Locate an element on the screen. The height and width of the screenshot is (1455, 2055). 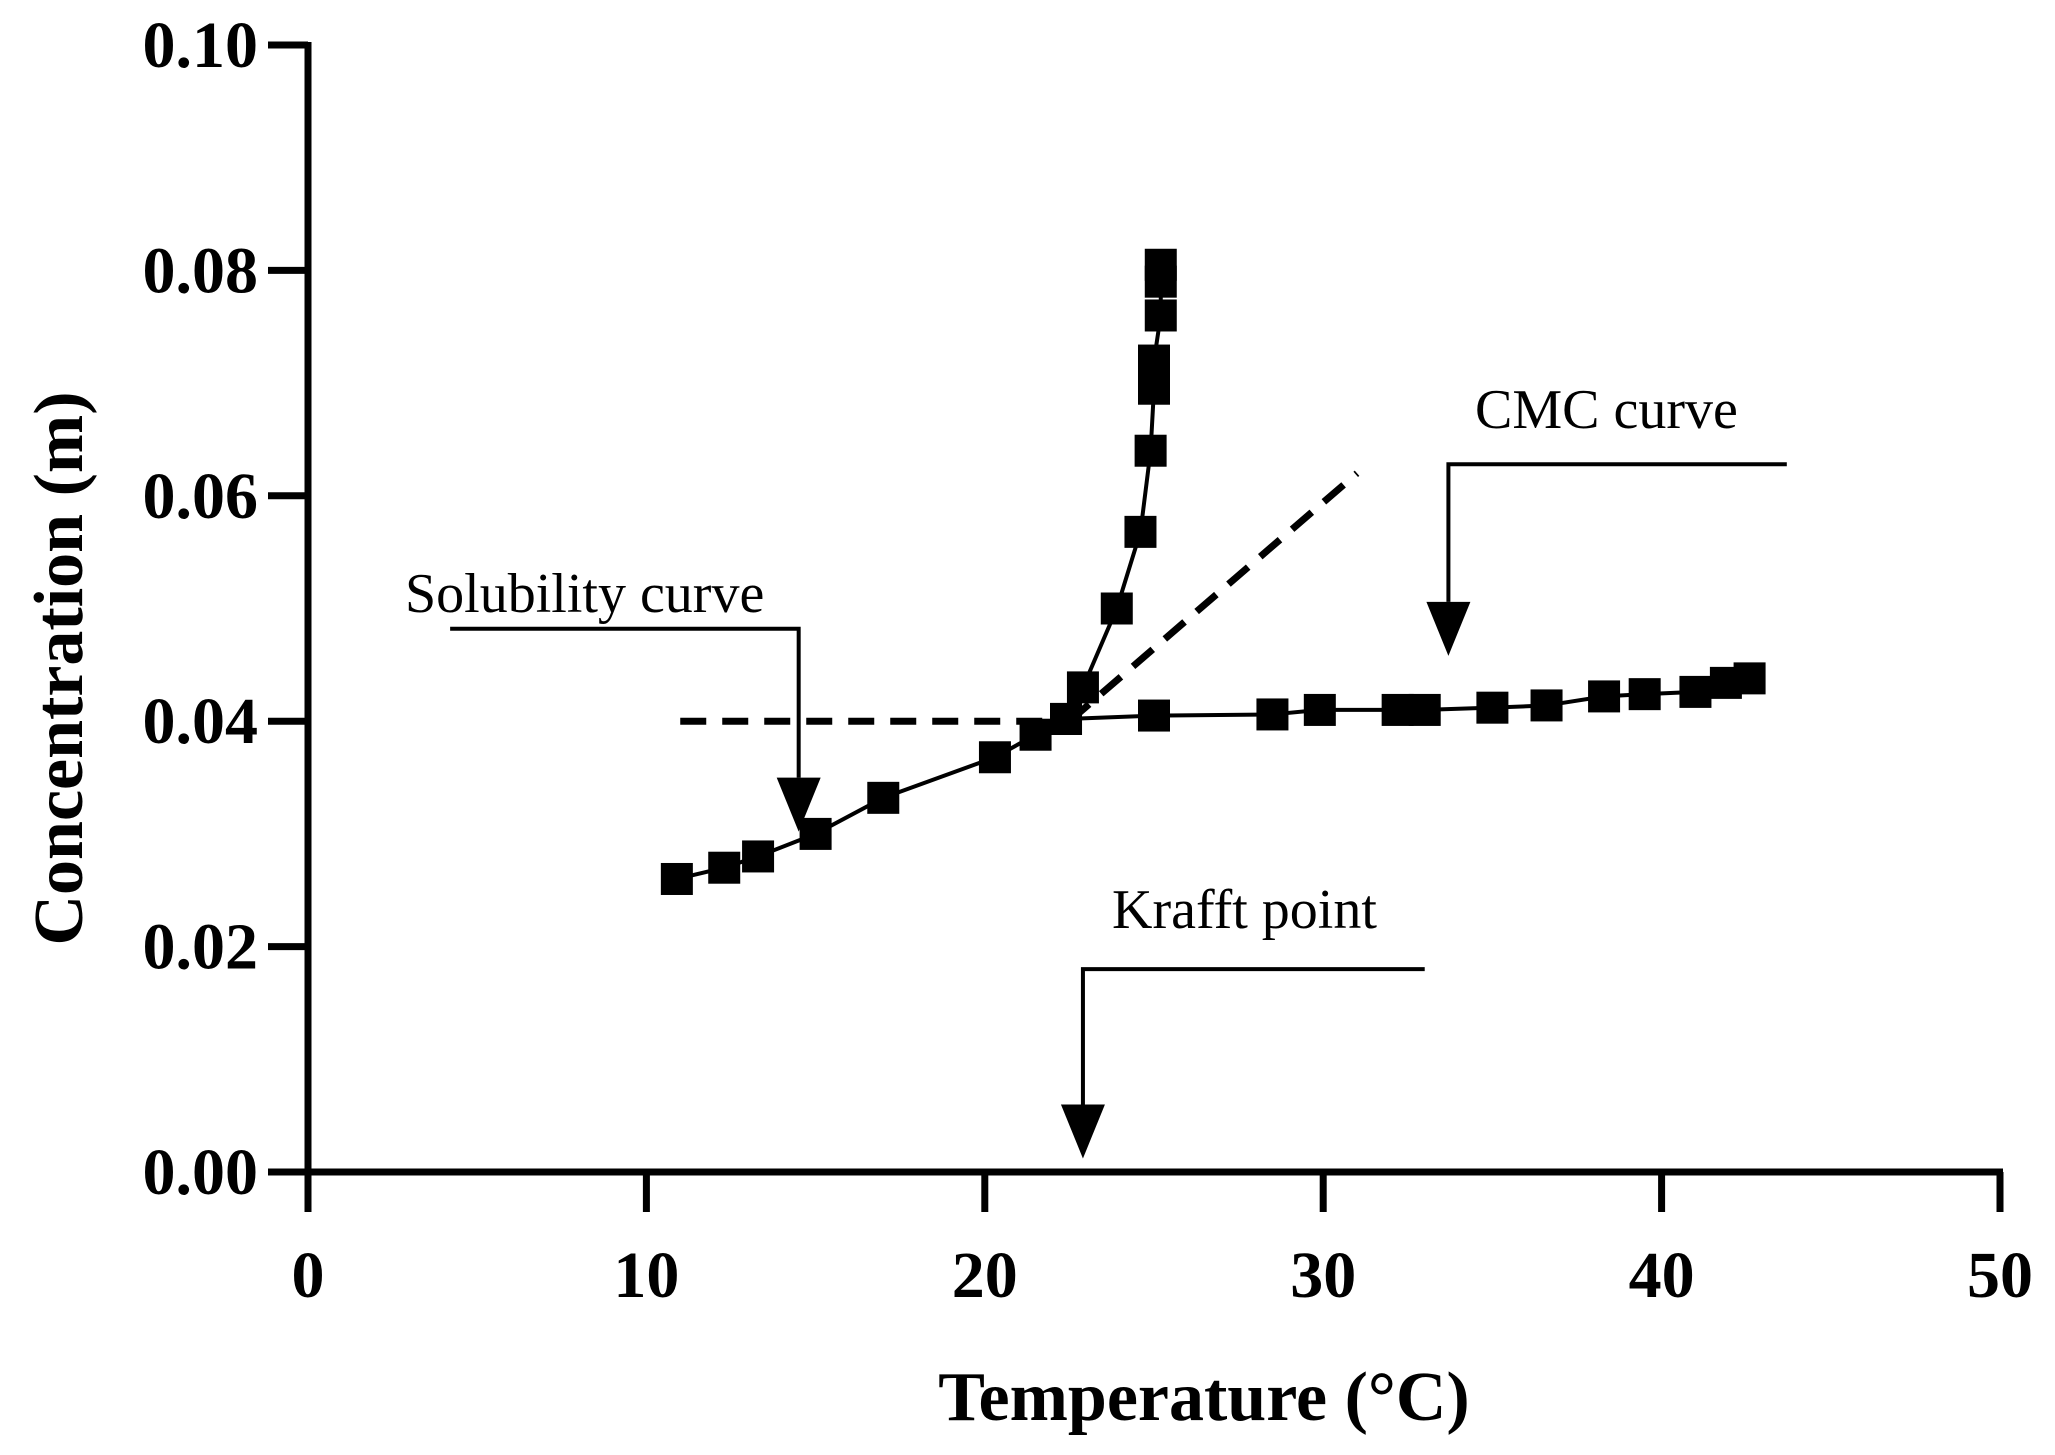
reference-lines is located at coordinates (1020, 597).